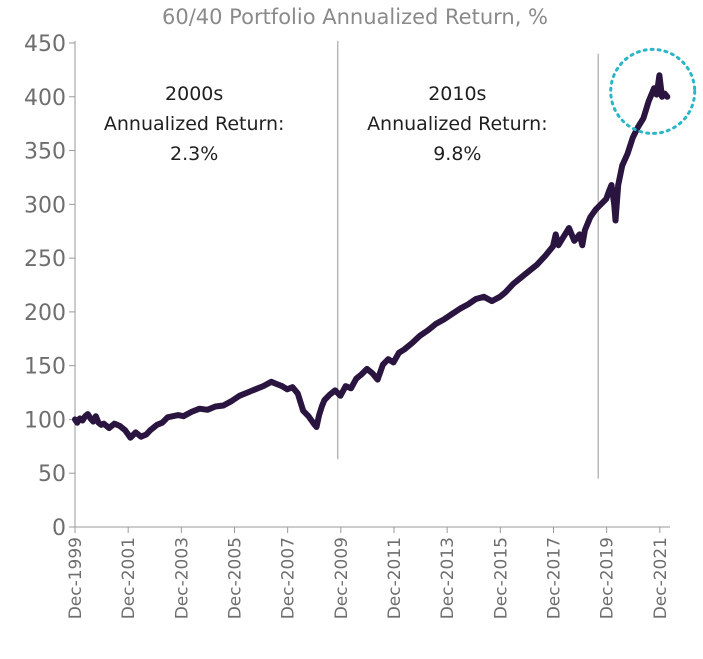 The width and height of the screenshot is (703, 659). What do you see at coordinates (45, 259) in the screenshot?
I see `y-tick-label: 250` at bounding box center [45, 259].